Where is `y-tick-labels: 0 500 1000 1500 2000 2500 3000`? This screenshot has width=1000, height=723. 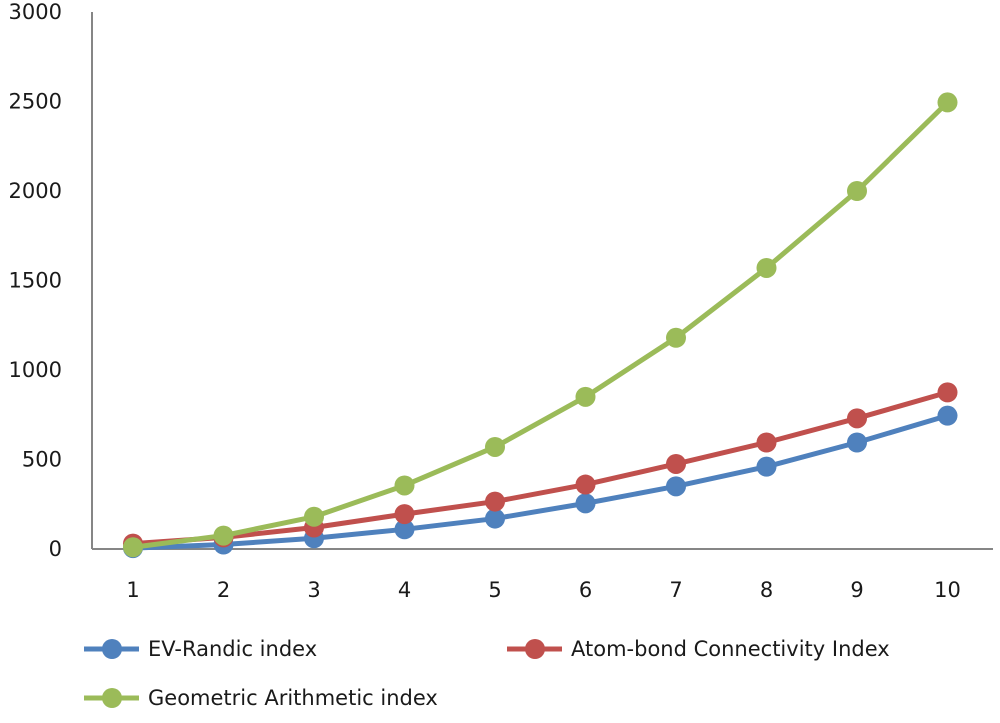
y-tick-labels: 0 500 1000 1500 2000 2500 3000 is located at coordinates (35, 280).